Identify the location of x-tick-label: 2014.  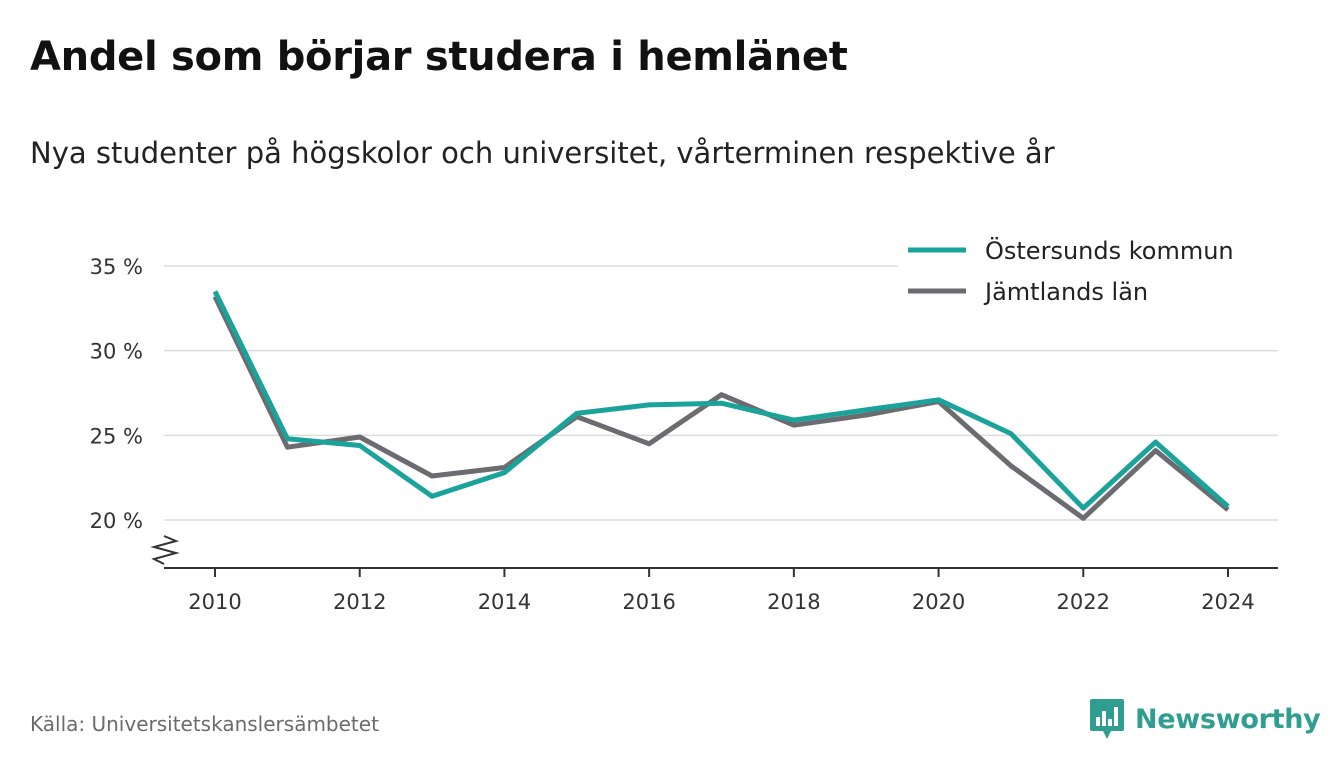
(504, 602).